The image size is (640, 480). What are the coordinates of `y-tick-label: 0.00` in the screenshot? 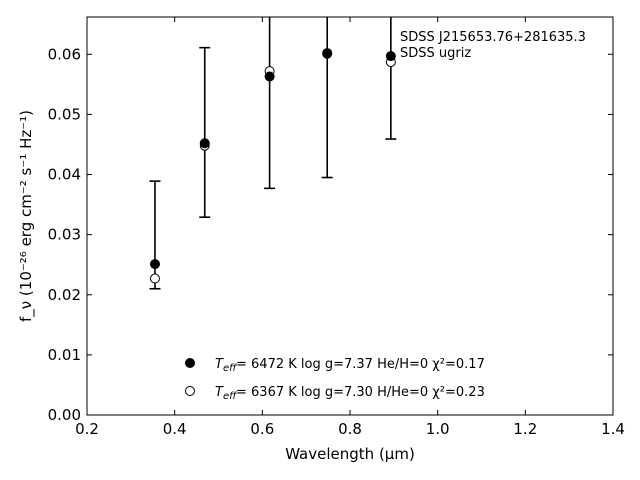 It's located at (64, 415).